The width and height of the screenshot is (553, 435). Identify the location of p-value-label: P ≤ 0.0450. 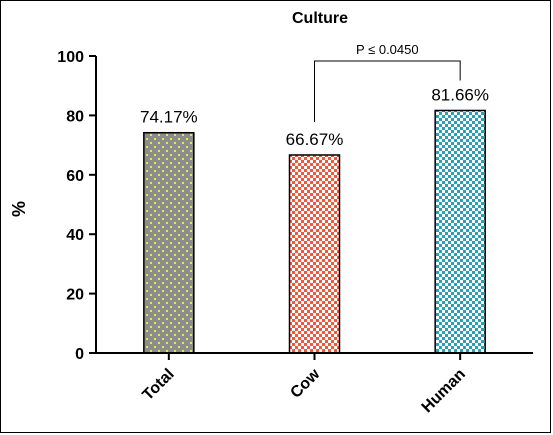
(387, 49).